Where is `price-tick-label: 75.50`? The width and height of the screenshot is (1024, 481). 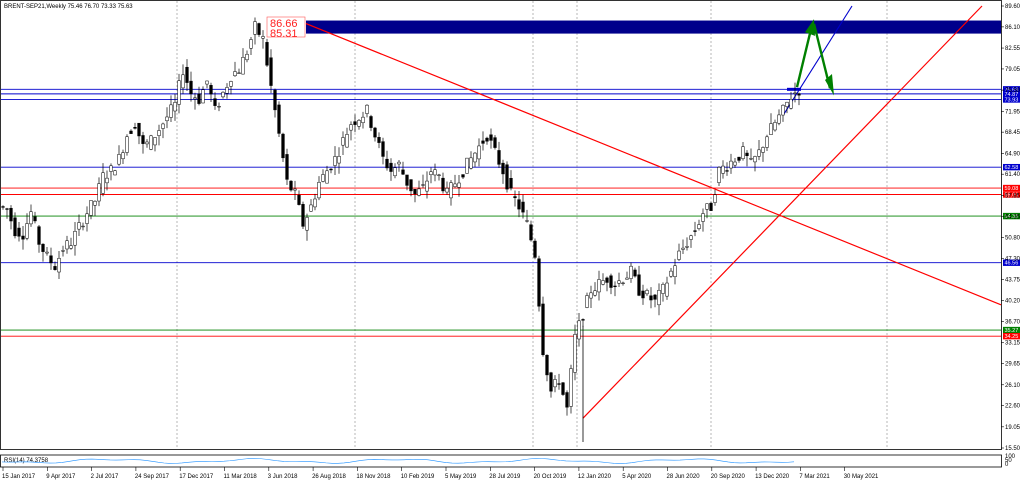
price-tick-label: 75.50 is located at coordinates (1013, 91).